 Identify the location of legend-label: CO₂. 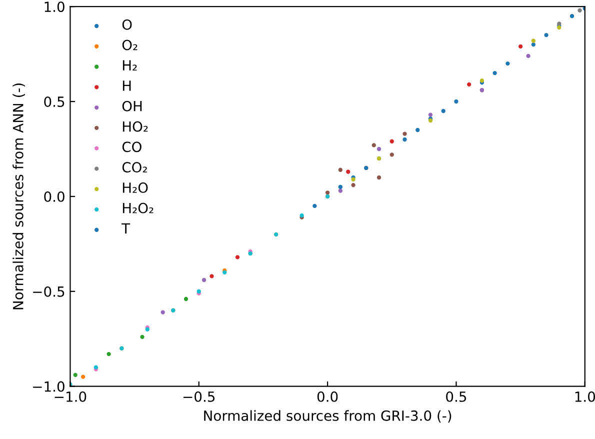
(134, 167).